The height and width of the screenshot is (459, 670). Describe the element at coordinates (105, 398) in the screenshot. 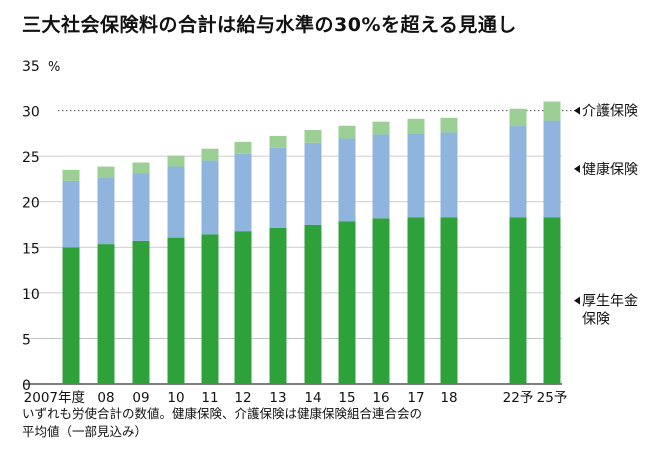

I see `x-tick-label: 08` at that location.